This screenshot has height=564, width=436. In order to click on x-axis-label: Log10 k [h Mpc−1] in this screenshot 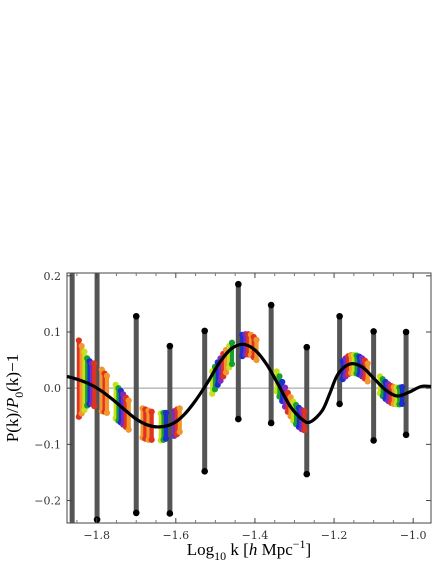, I will do `click(249, 550)`.